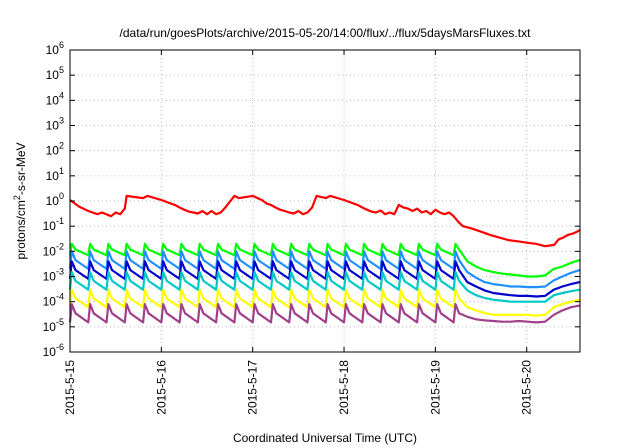 This screenshot has width=640, height=448. Describe the element at coordinates (527, 387) in the screenshot. I see `x-tick-label: 2015-5-20` at that location.